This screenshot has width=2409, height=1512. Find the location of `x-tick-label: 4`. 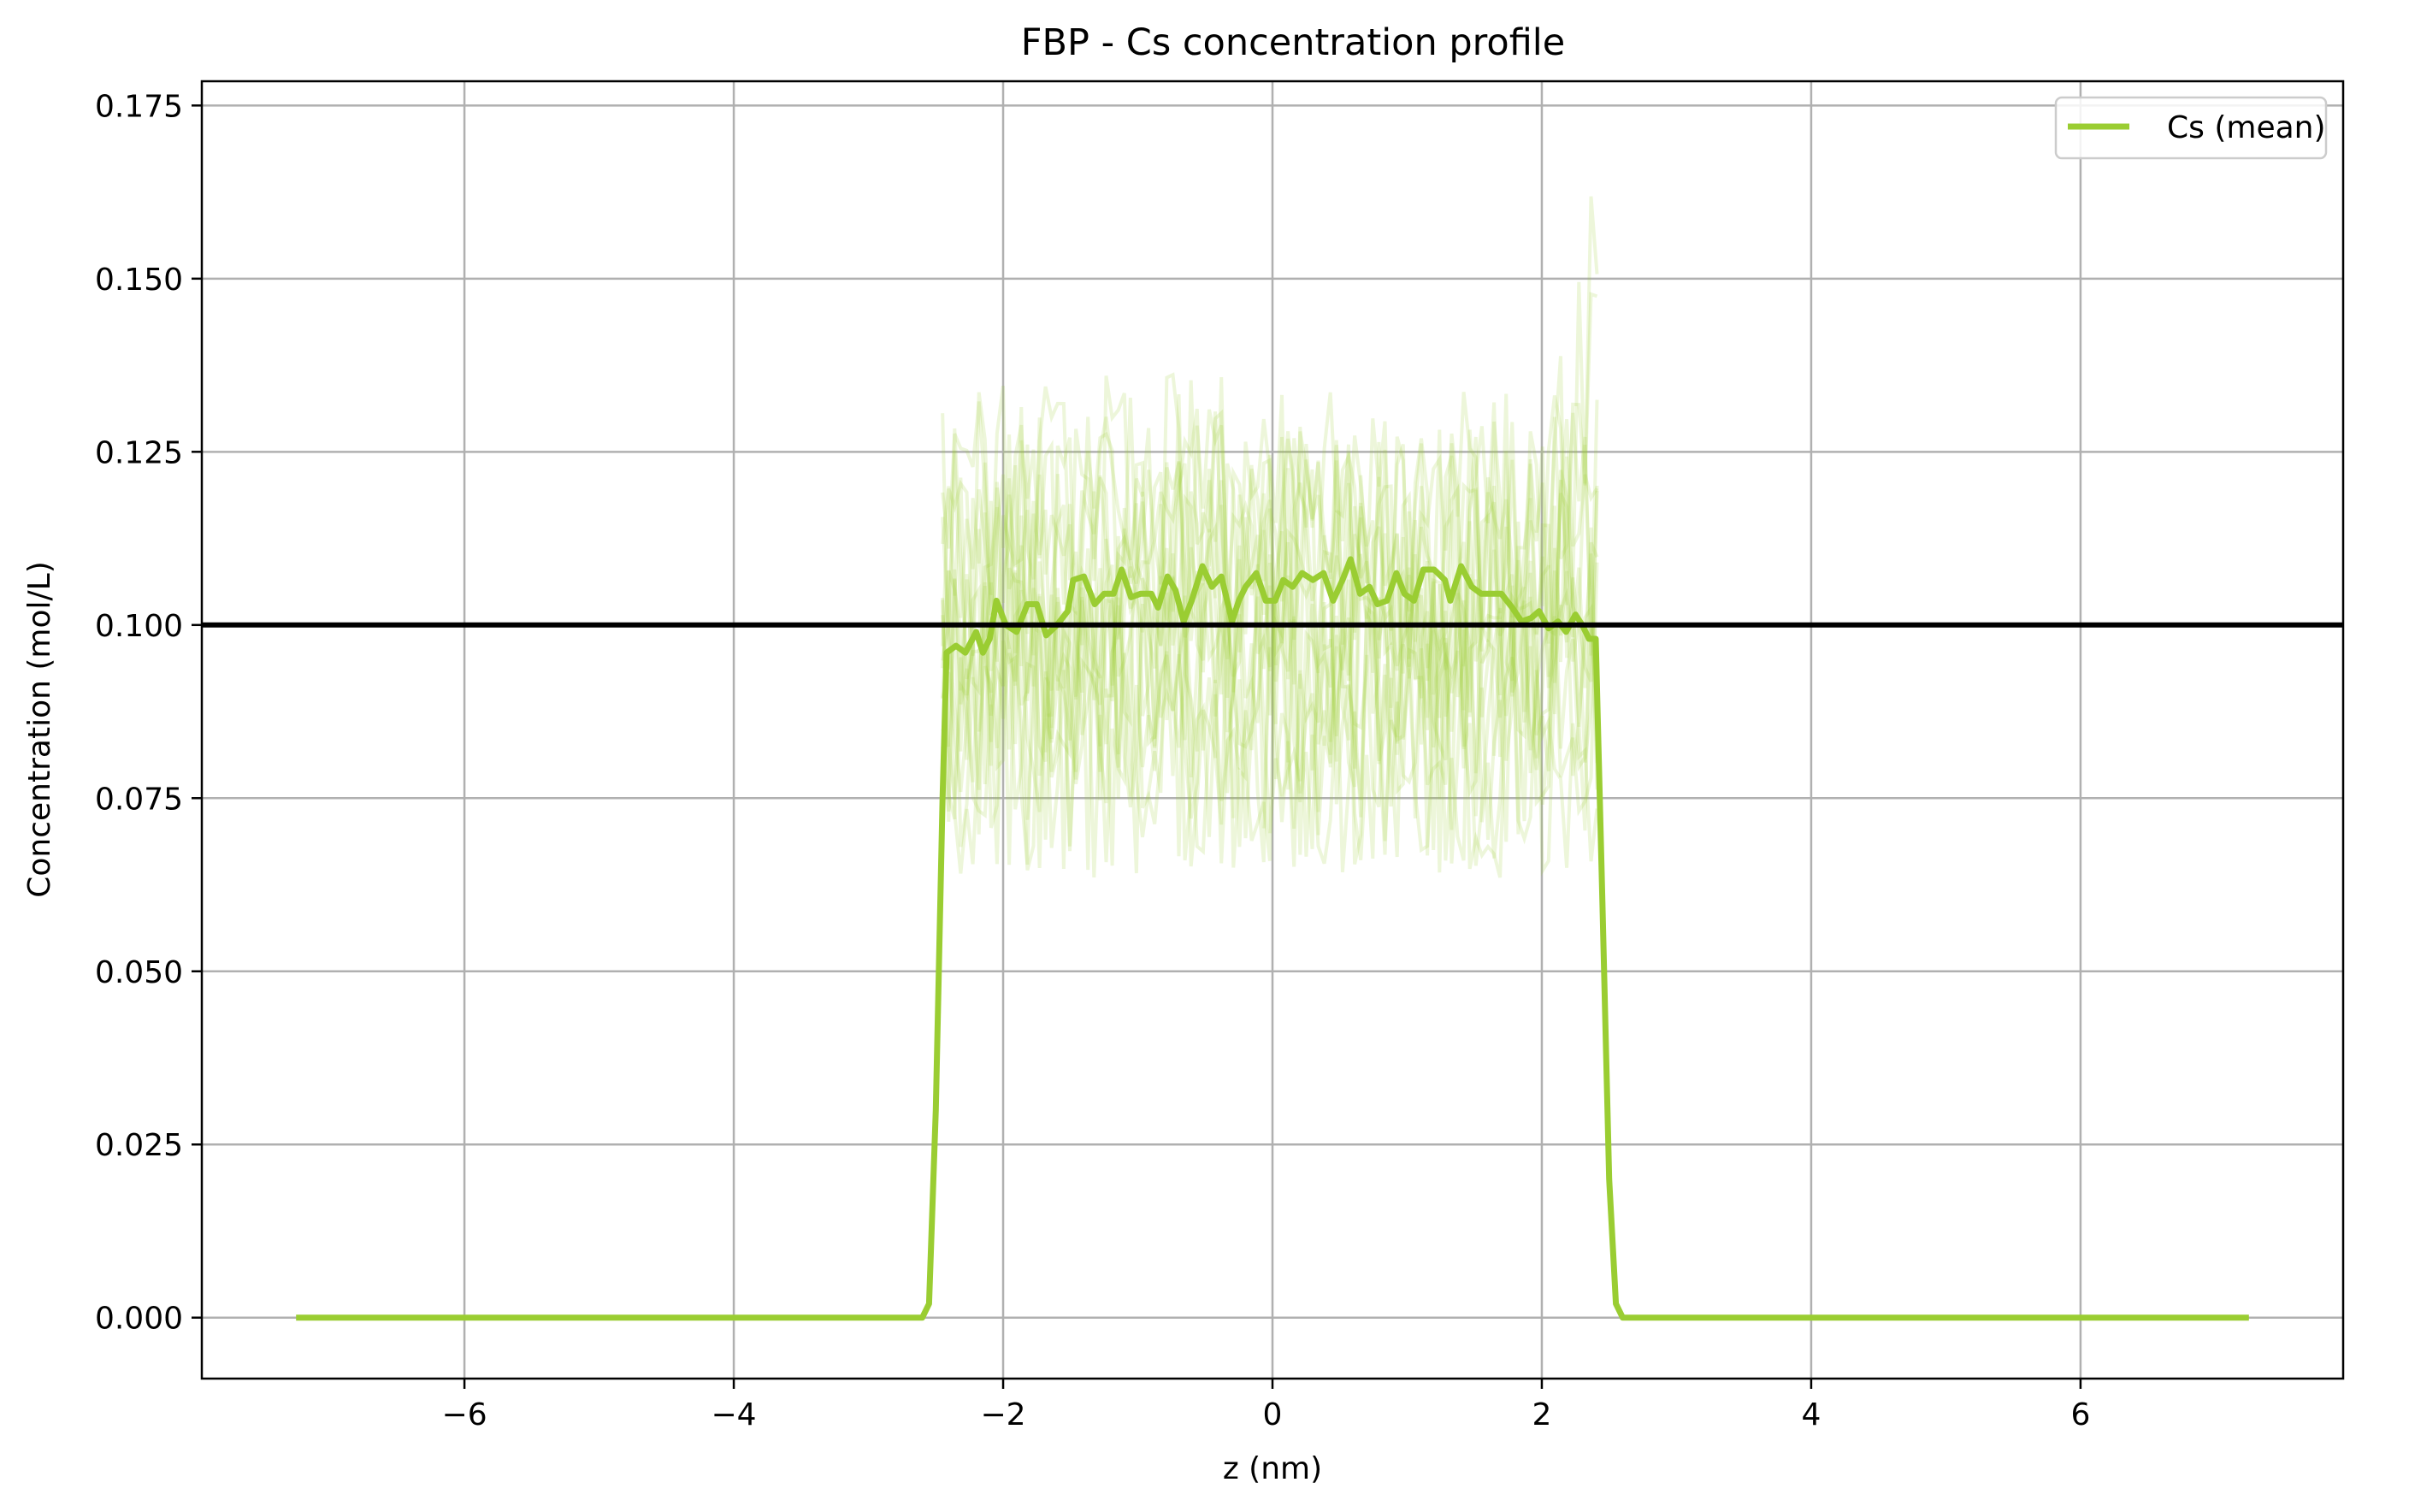

x-tick-label: 4 is located at coordinates (1811, 1414).